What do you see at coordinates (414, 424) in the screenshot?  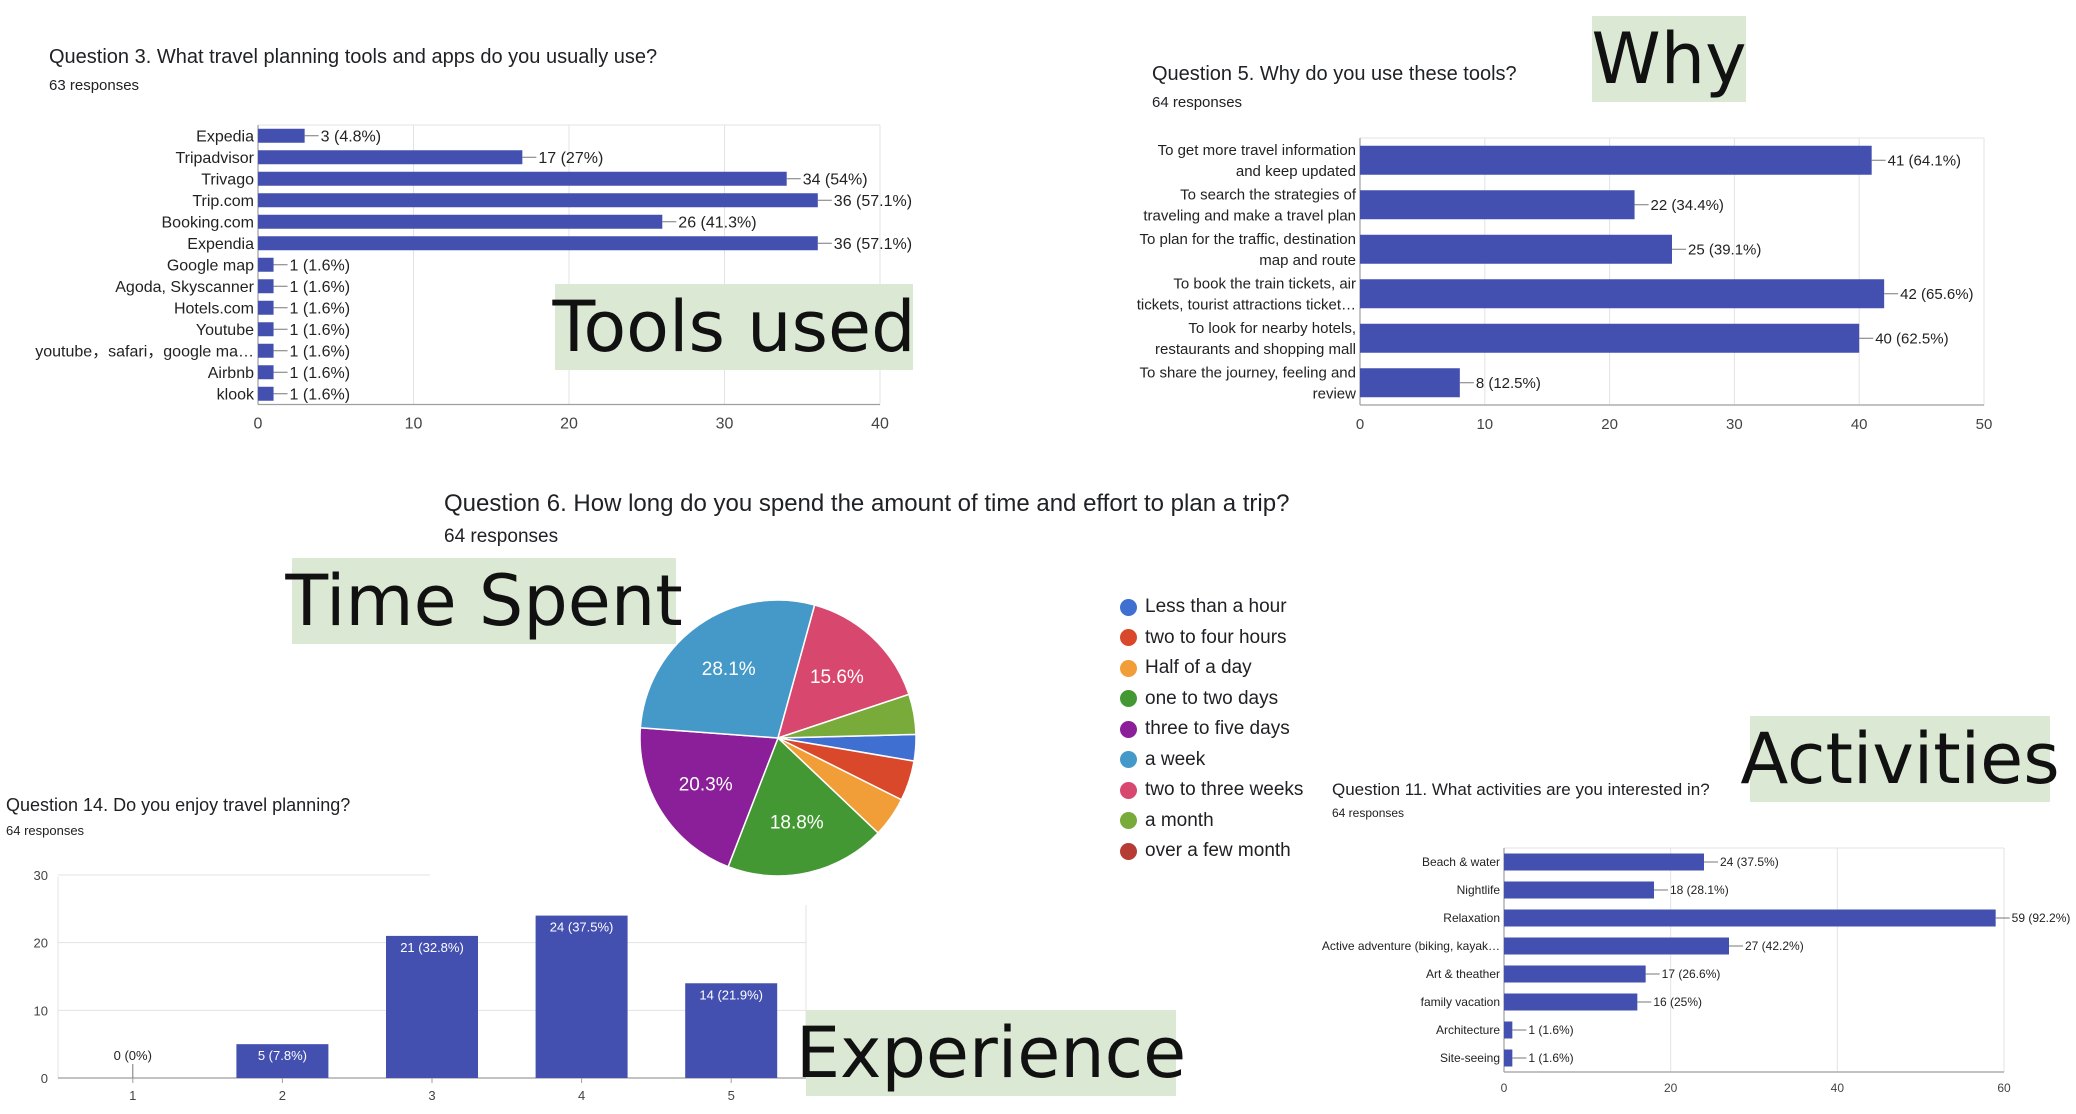 I see `x-tick-label: 10` at bounding box center [414, 424].